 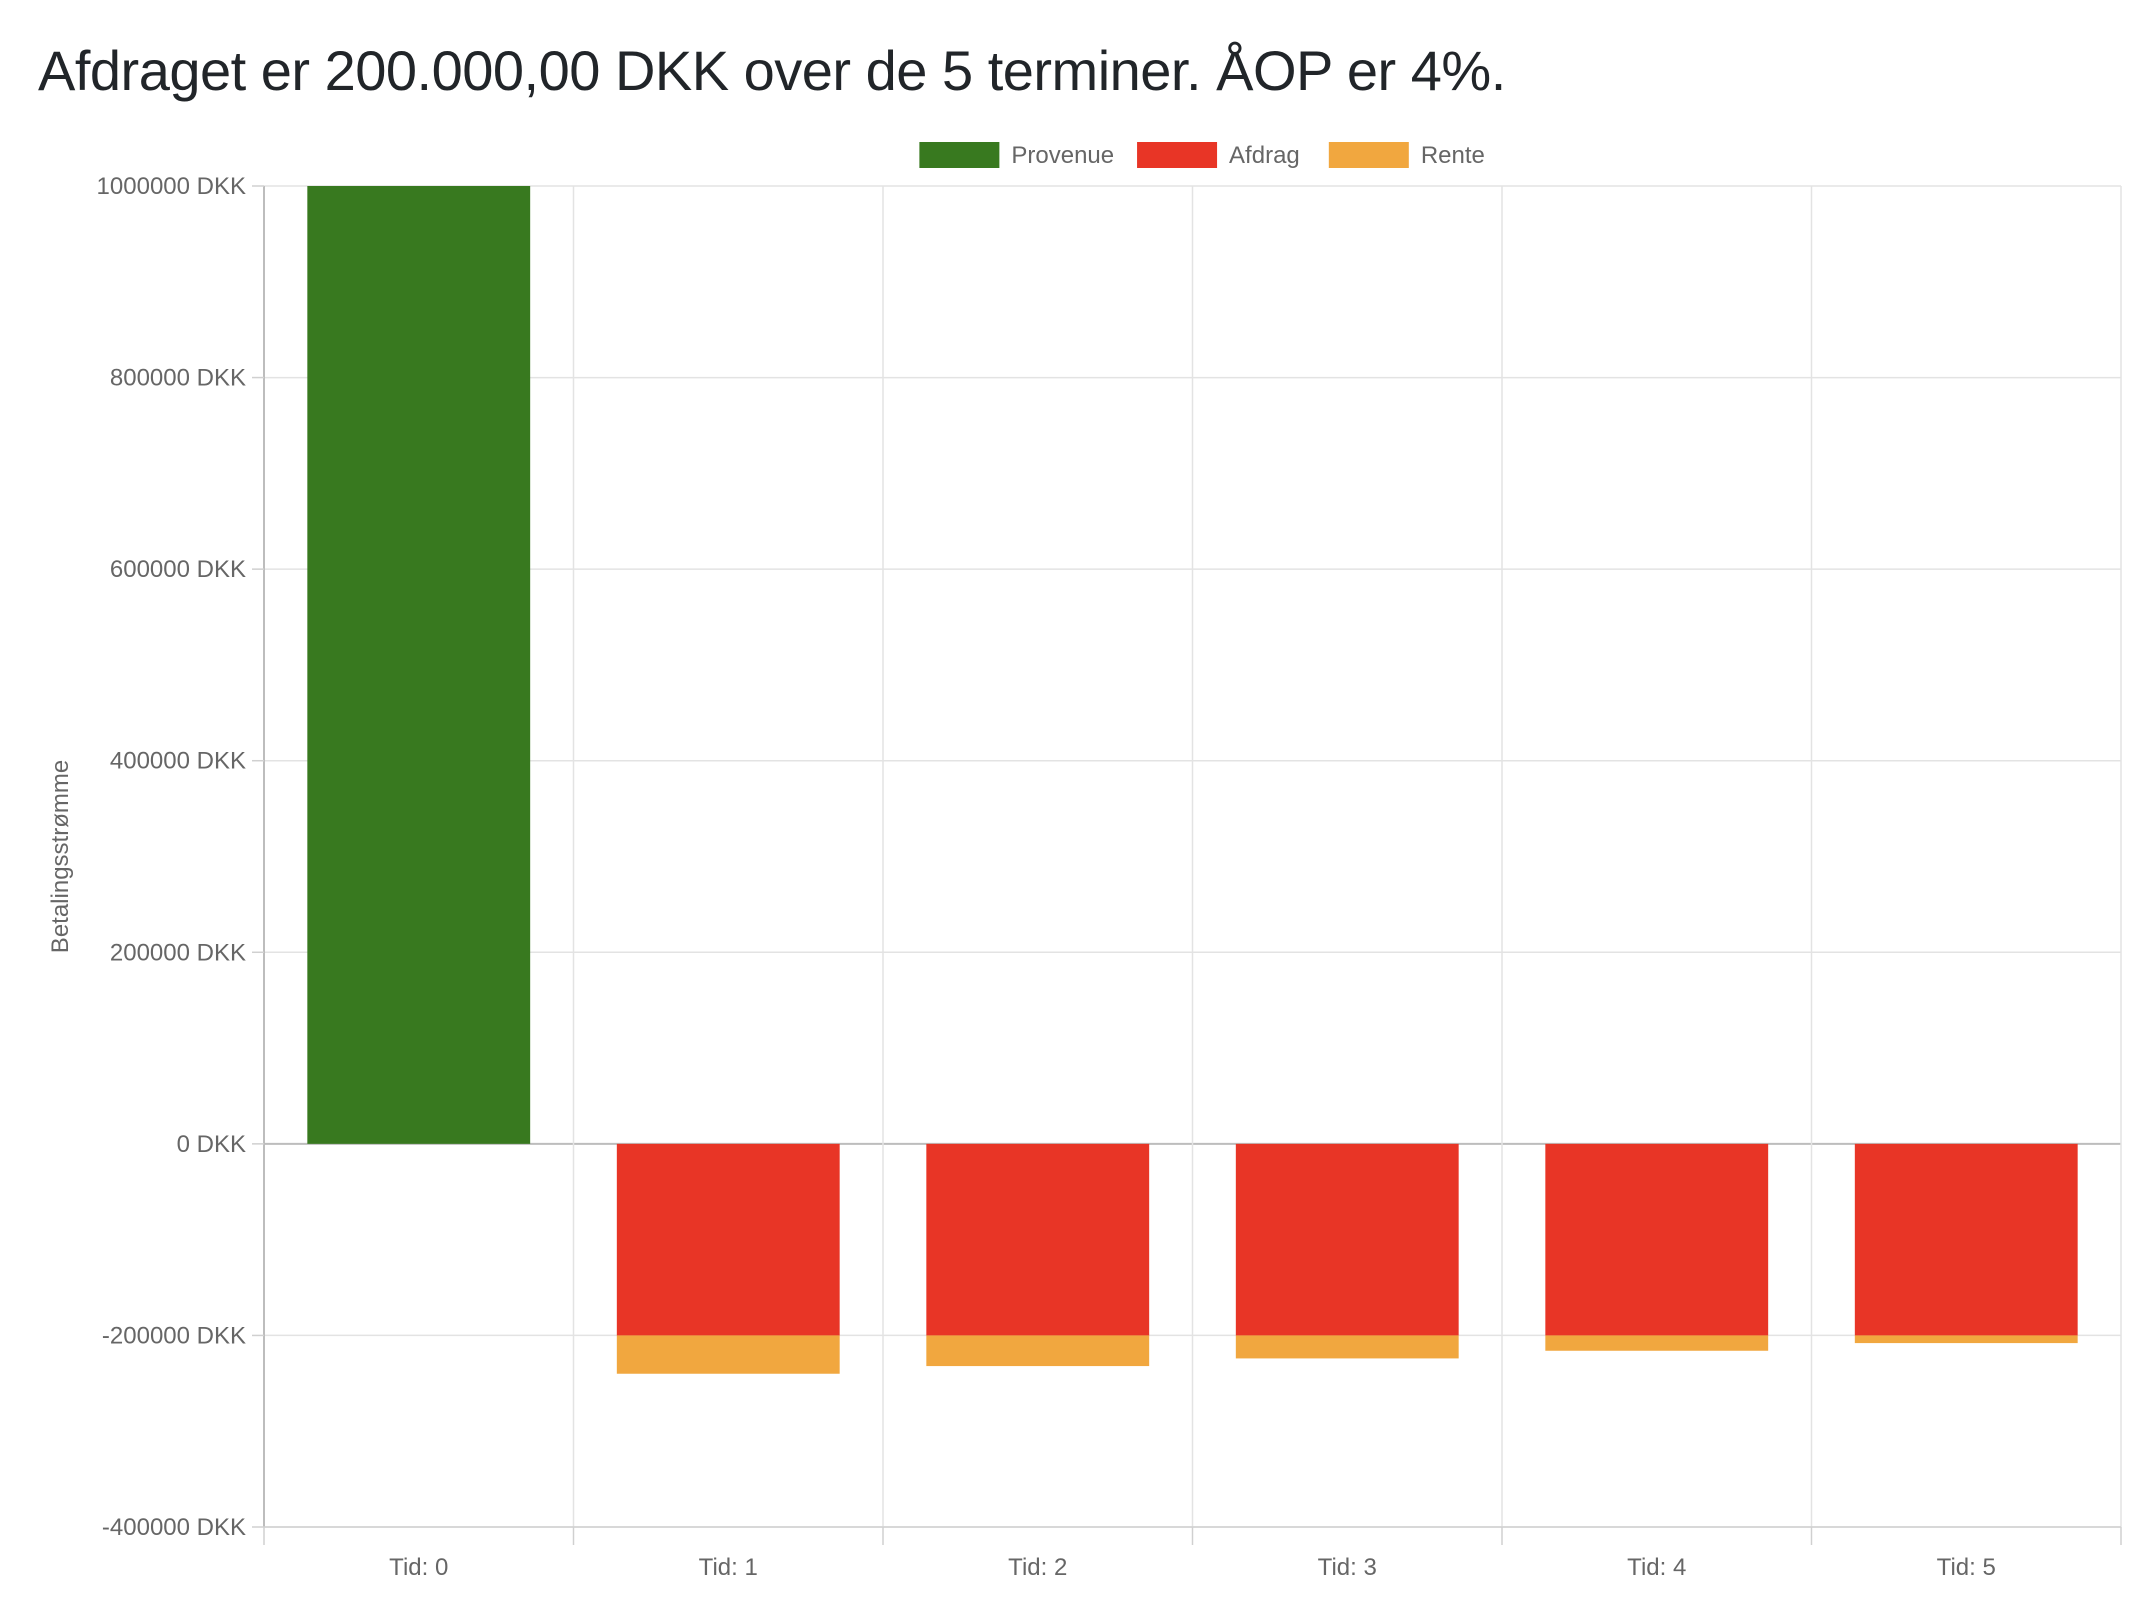 I want to click on y-tick-label: -200000 DKK, so click(x=174, y=1335).